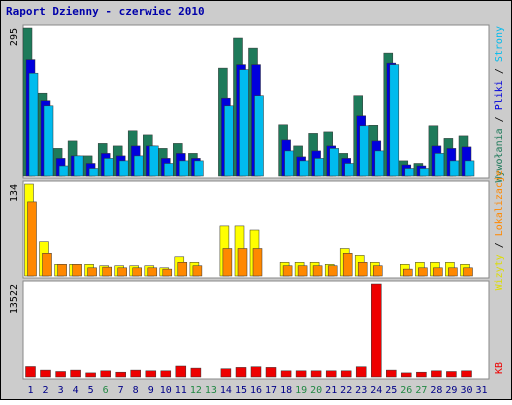 Image resolution: width=512 pixels, height=405 pixels. What do you see at coordinates (406, 390) in the screenshot?
I see `day-label-26: 26` at bounding box center [406, 390].